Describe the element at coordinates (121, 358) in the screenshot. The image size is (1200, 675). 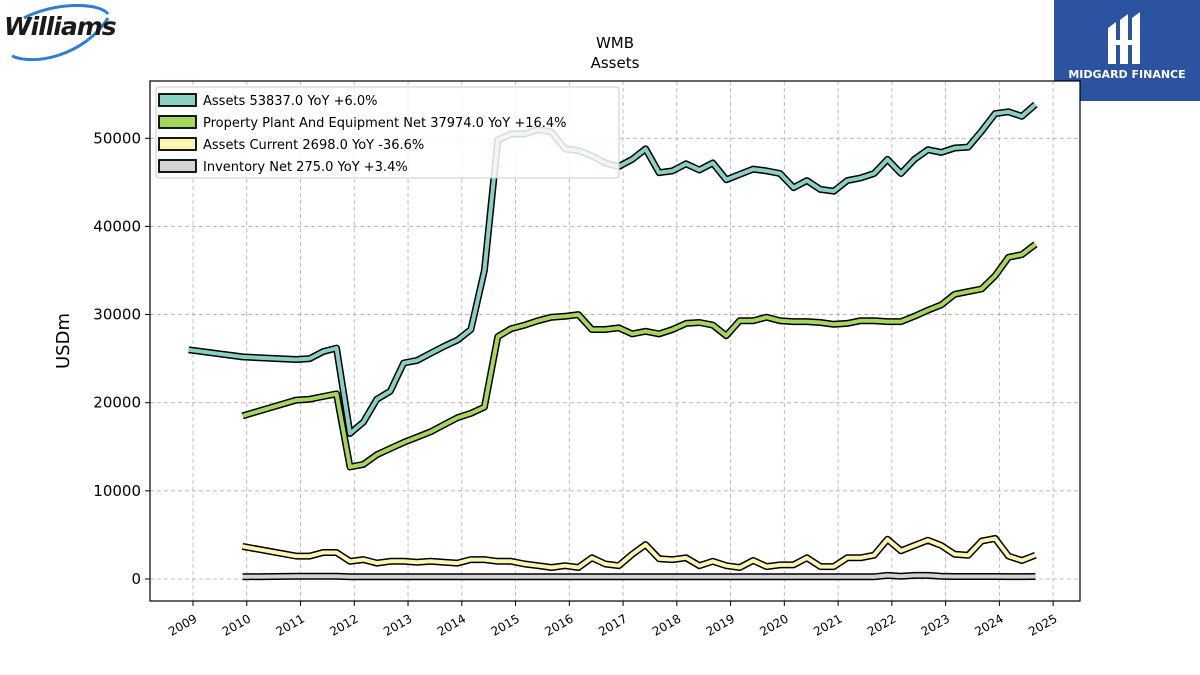
I see `y-axis: 0 10000 20000 30000 40000 50000` at that location.